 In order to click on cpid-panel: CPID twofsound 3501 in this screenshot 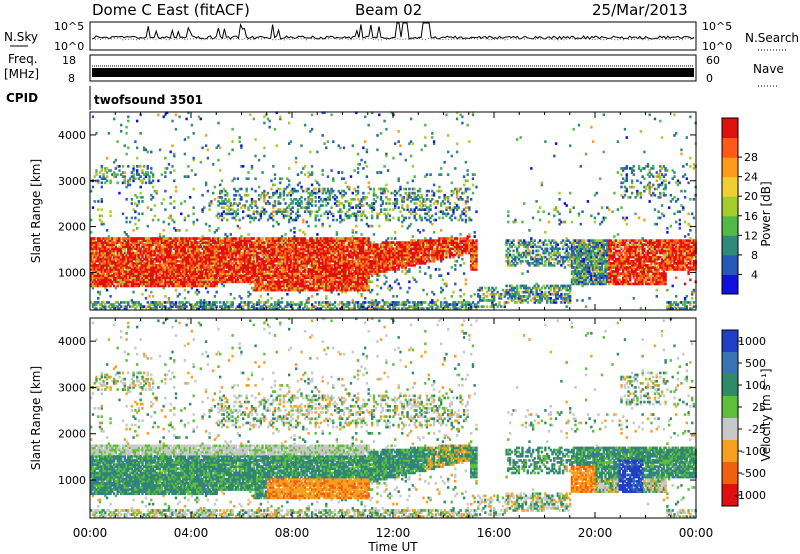, I will do `click(104, 98)`.